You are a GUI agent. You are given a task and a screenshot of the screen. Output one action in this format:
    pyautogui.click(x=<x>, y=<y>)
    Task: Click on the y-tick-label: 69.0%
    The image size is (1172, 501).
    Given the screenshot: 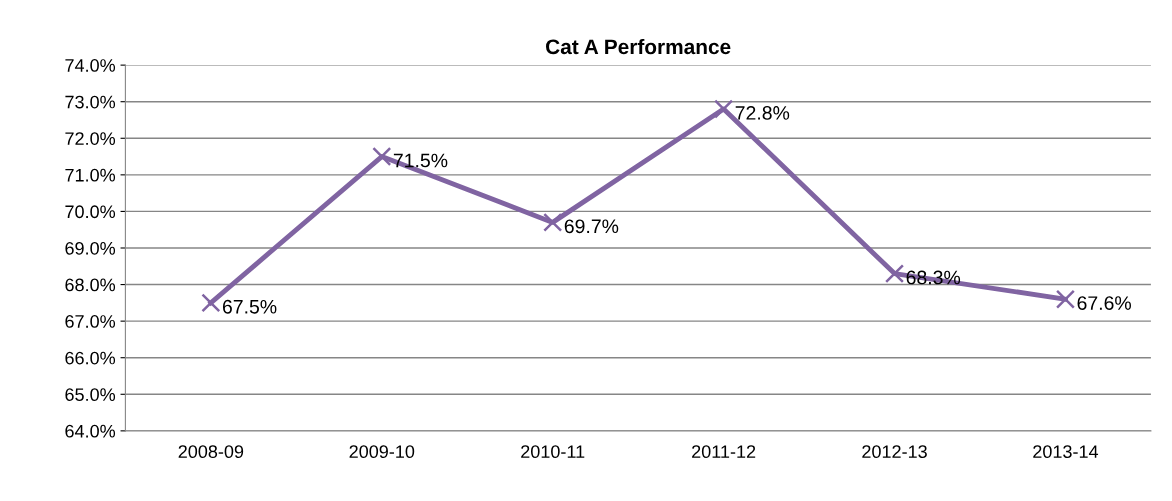 What is the action you would take?
    pyautogui.click(x=90, y=248)
    